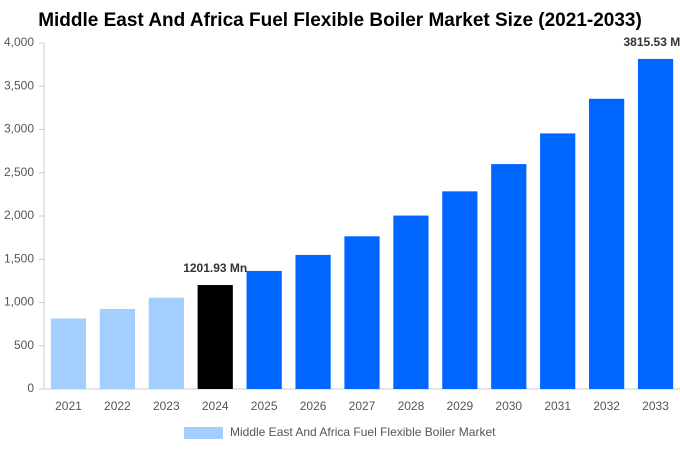 This screenshot has height=450, width=680. I want to click on x-tick-label: 2030, so click(508, 406).